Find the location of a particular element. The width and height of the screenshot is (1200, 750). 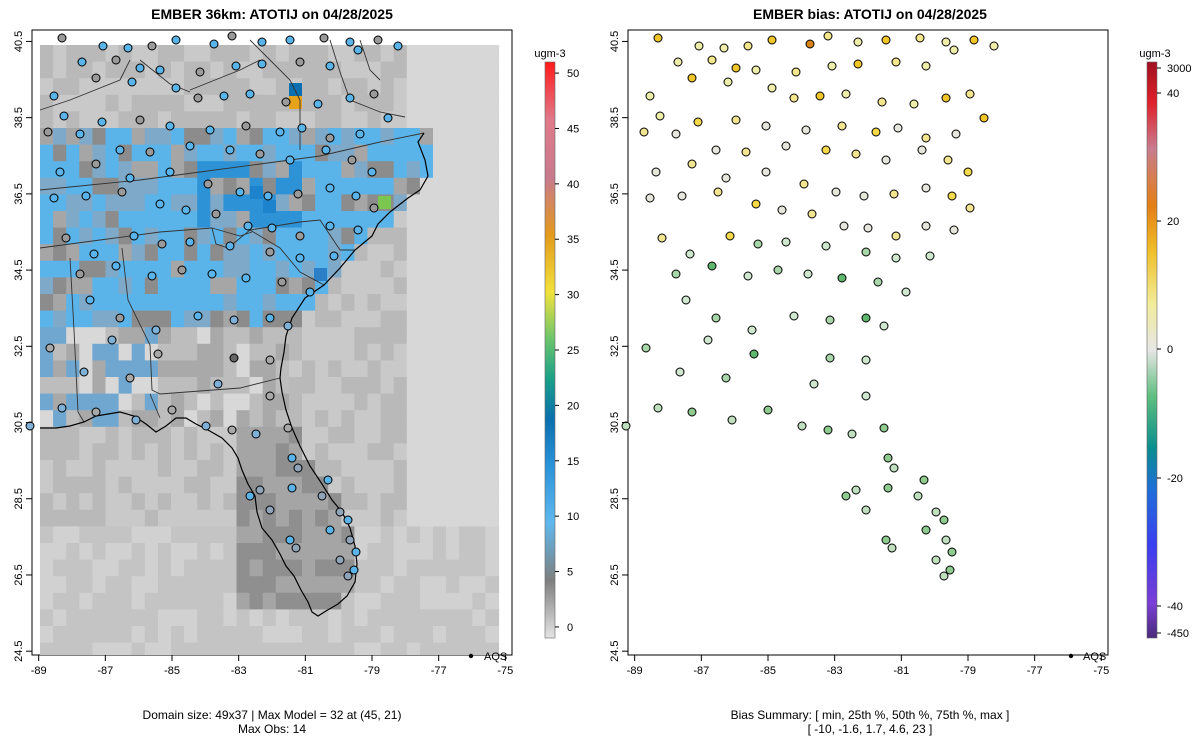

x-tick-label: -89 is located at coordinates (39, 671).